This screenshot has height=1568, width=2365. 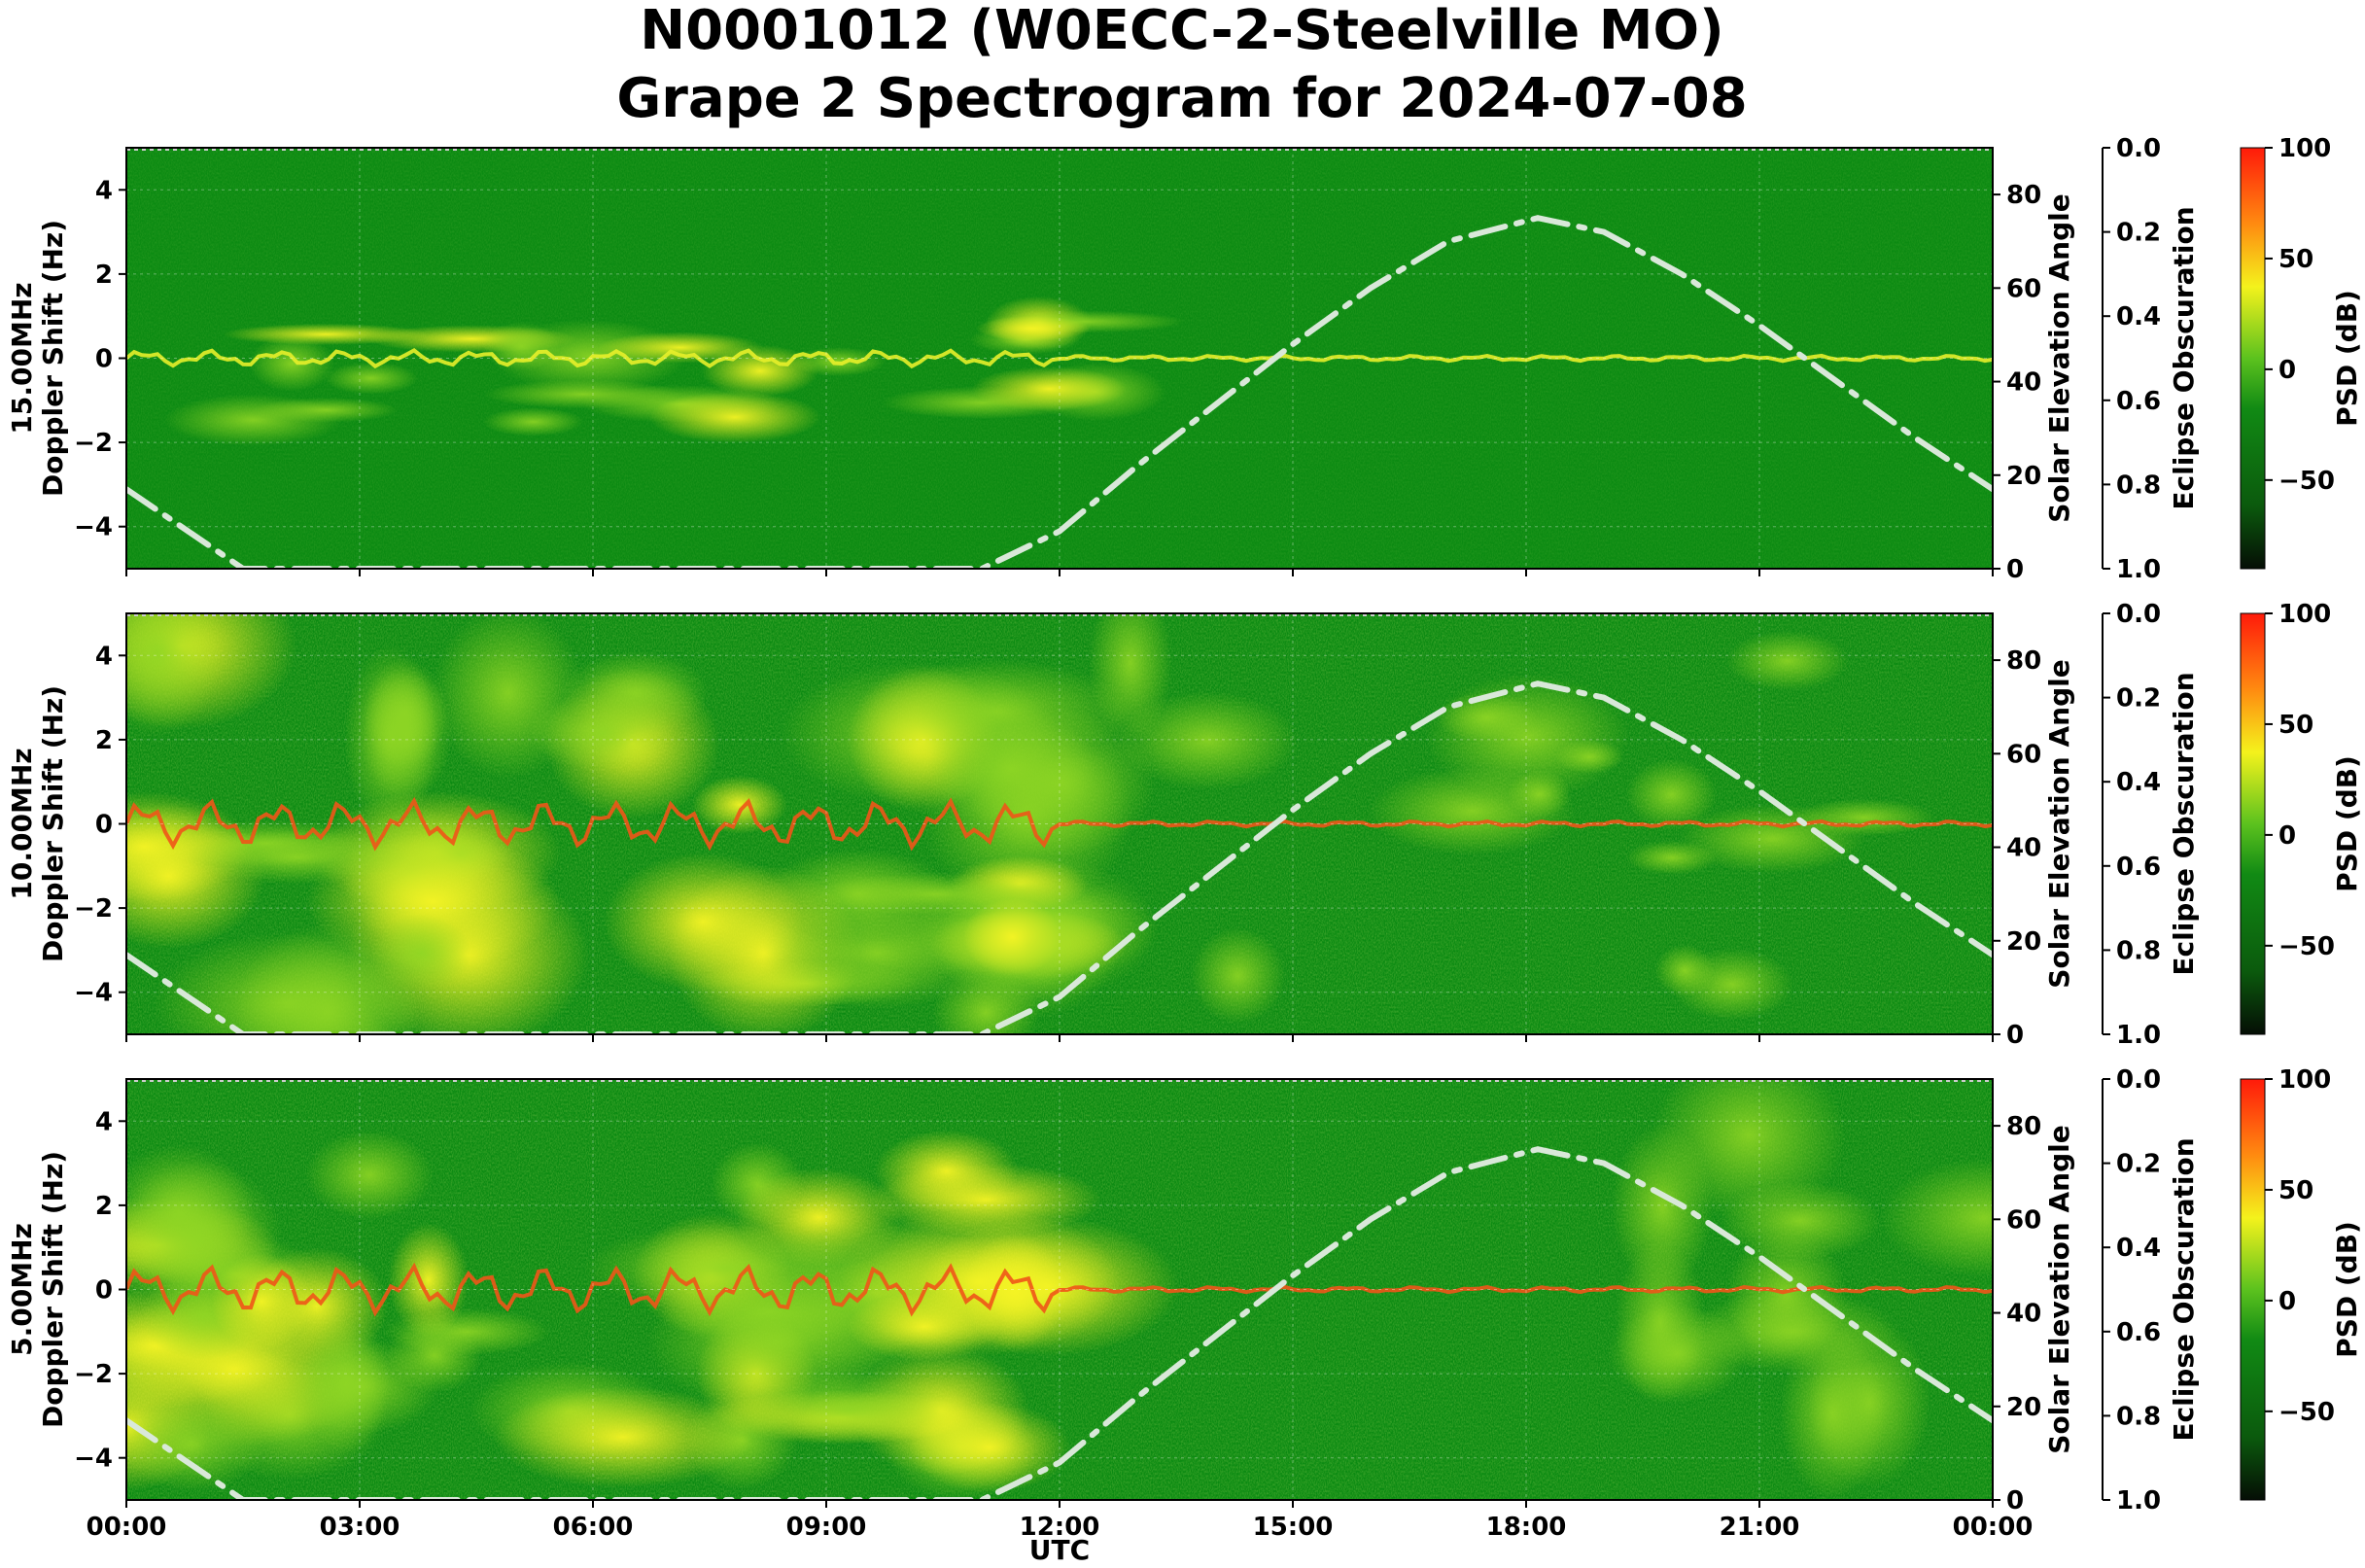 I want to click on x-tick-label: 06:00, so click(x=593, y=1527).